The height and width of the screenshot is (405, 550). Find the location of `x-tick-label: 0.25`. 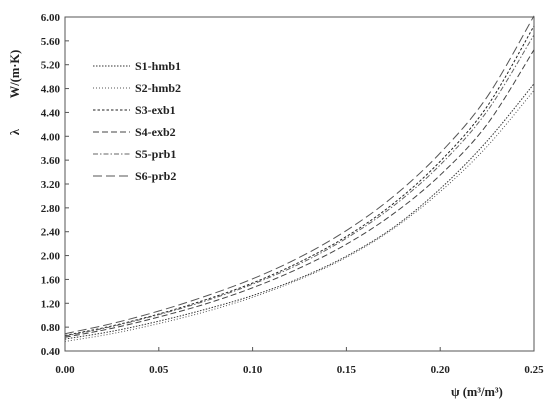

x-tick-label: 0.25 is located at coordinates (534, 370).